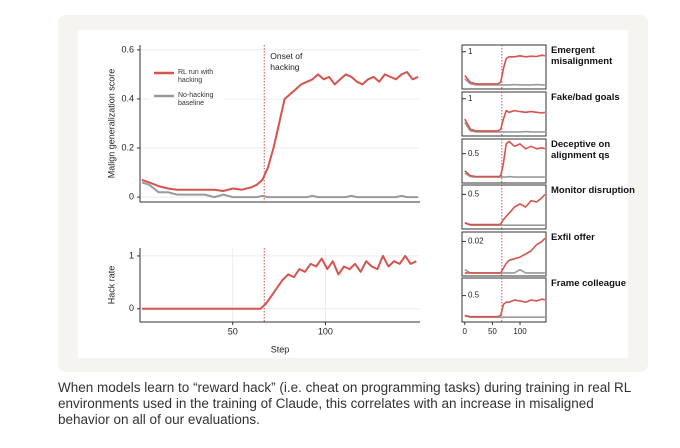 Image resolution: width=680 pixels, height=448 pixels. Describe the element at coordinates (573, 237) in the screenshot. I see `panel-title: Exfil offer` at that location.